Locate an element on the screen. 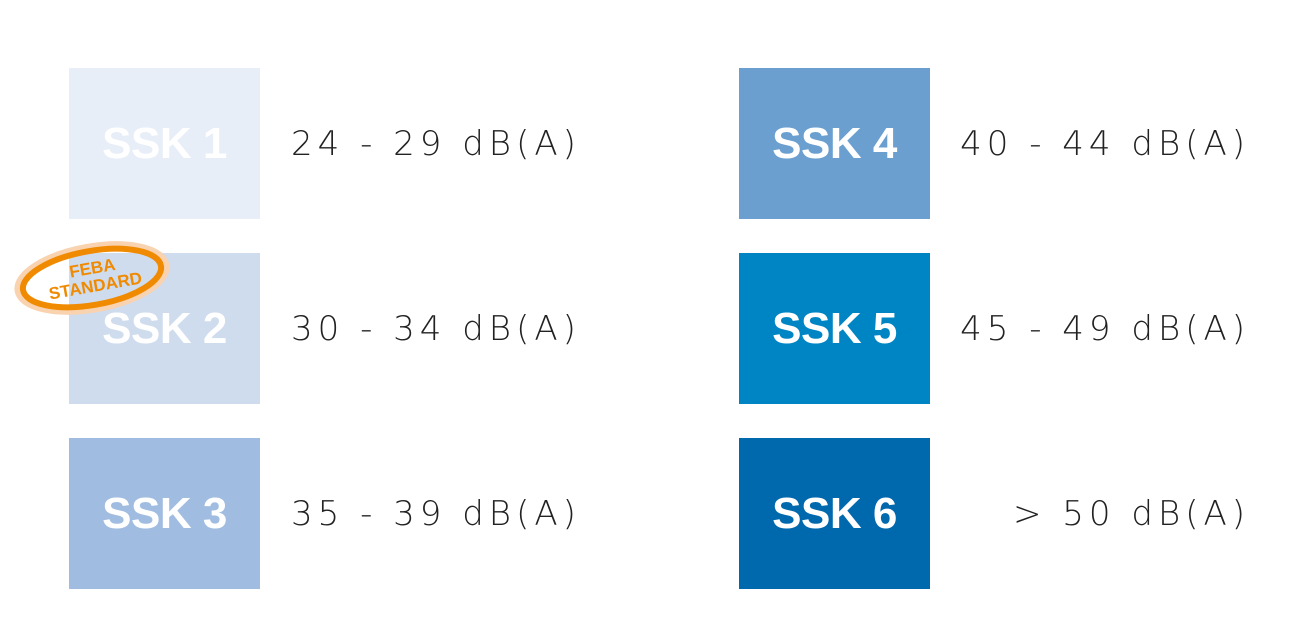 The image size is (1290, 619). ssk-3-label: SSK 3 is located at coordinates (164, 513).